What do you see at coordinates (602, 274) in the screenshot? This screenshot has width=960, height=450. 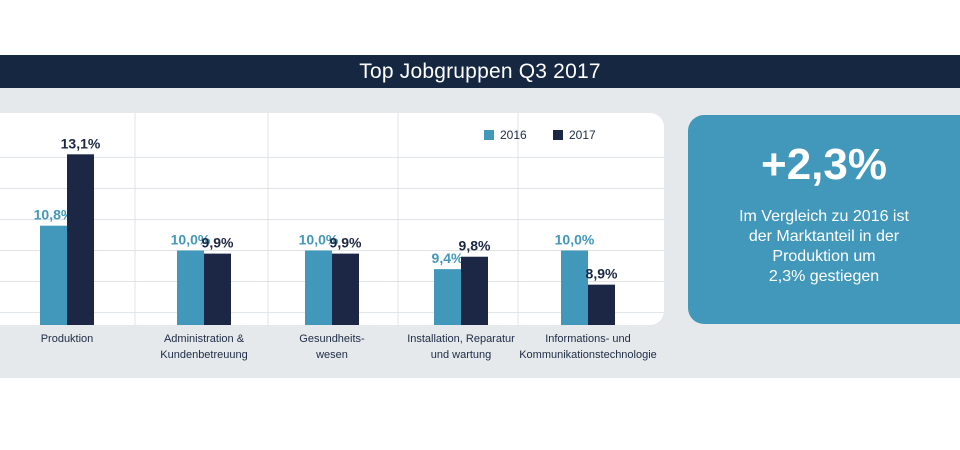 I see `data-label-2017-5: 8,9%` at bounding box center [602, 274].